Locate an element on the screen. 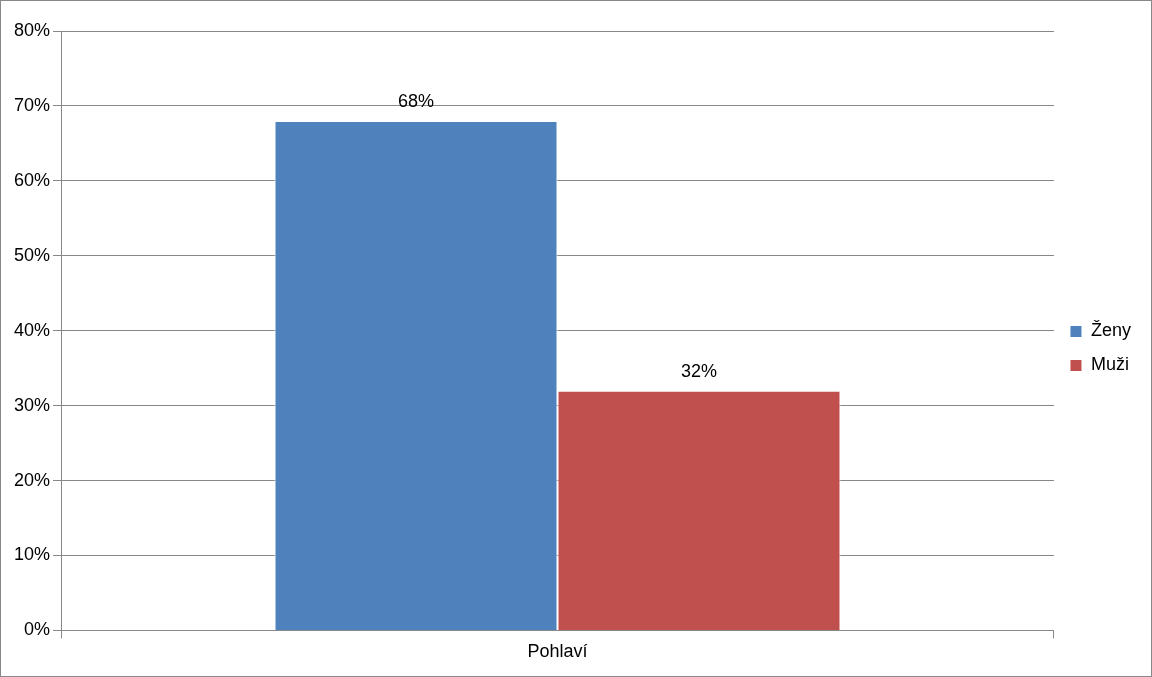  data-label: 32% is located at coordinates (699, 370).